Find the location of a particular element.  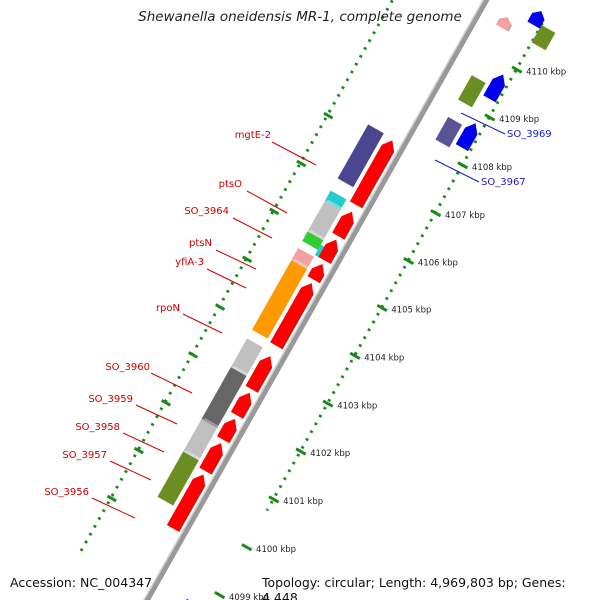

gene-label-so_3964-leader is located at coordinates (252, 228).